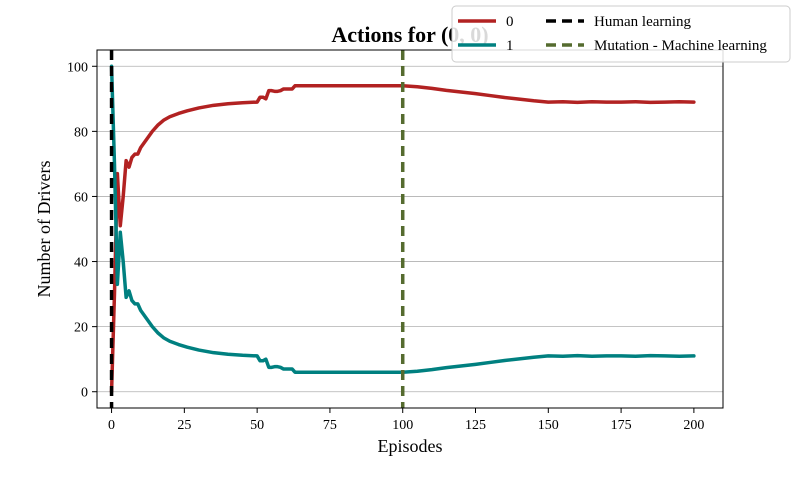 Image resolution: width=800 pixels, height=500 pixels. Describe the element at coordinates (81, 328) in the screenshot. I see `y-tick-label-20: 20` at that location.